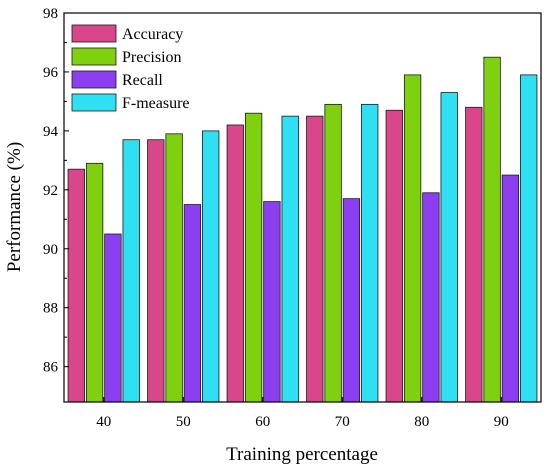  Describe the element at coordinates (94, 79) in the screenshot. I see `legend-swatch-recall` at that location.